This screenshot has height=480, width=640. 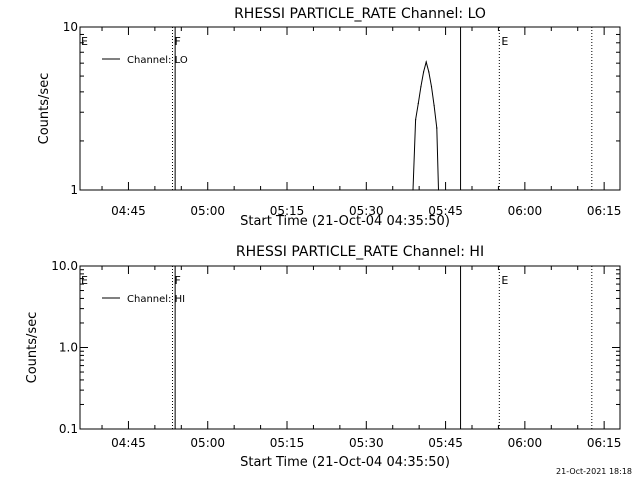 What do you see at coordinates (64, 266) in the screenshot?
I see `y-tick-label: 10.0` at bounding box center [64, 266].